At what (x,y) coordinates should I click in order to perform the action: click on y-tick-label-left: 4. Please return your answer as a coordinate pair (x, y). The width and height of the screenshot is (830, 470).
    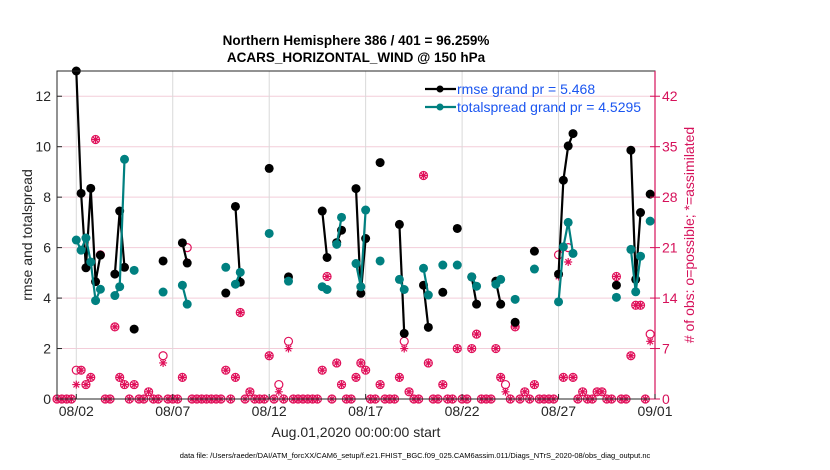
    Looking at the image, I should click on (47, 298).